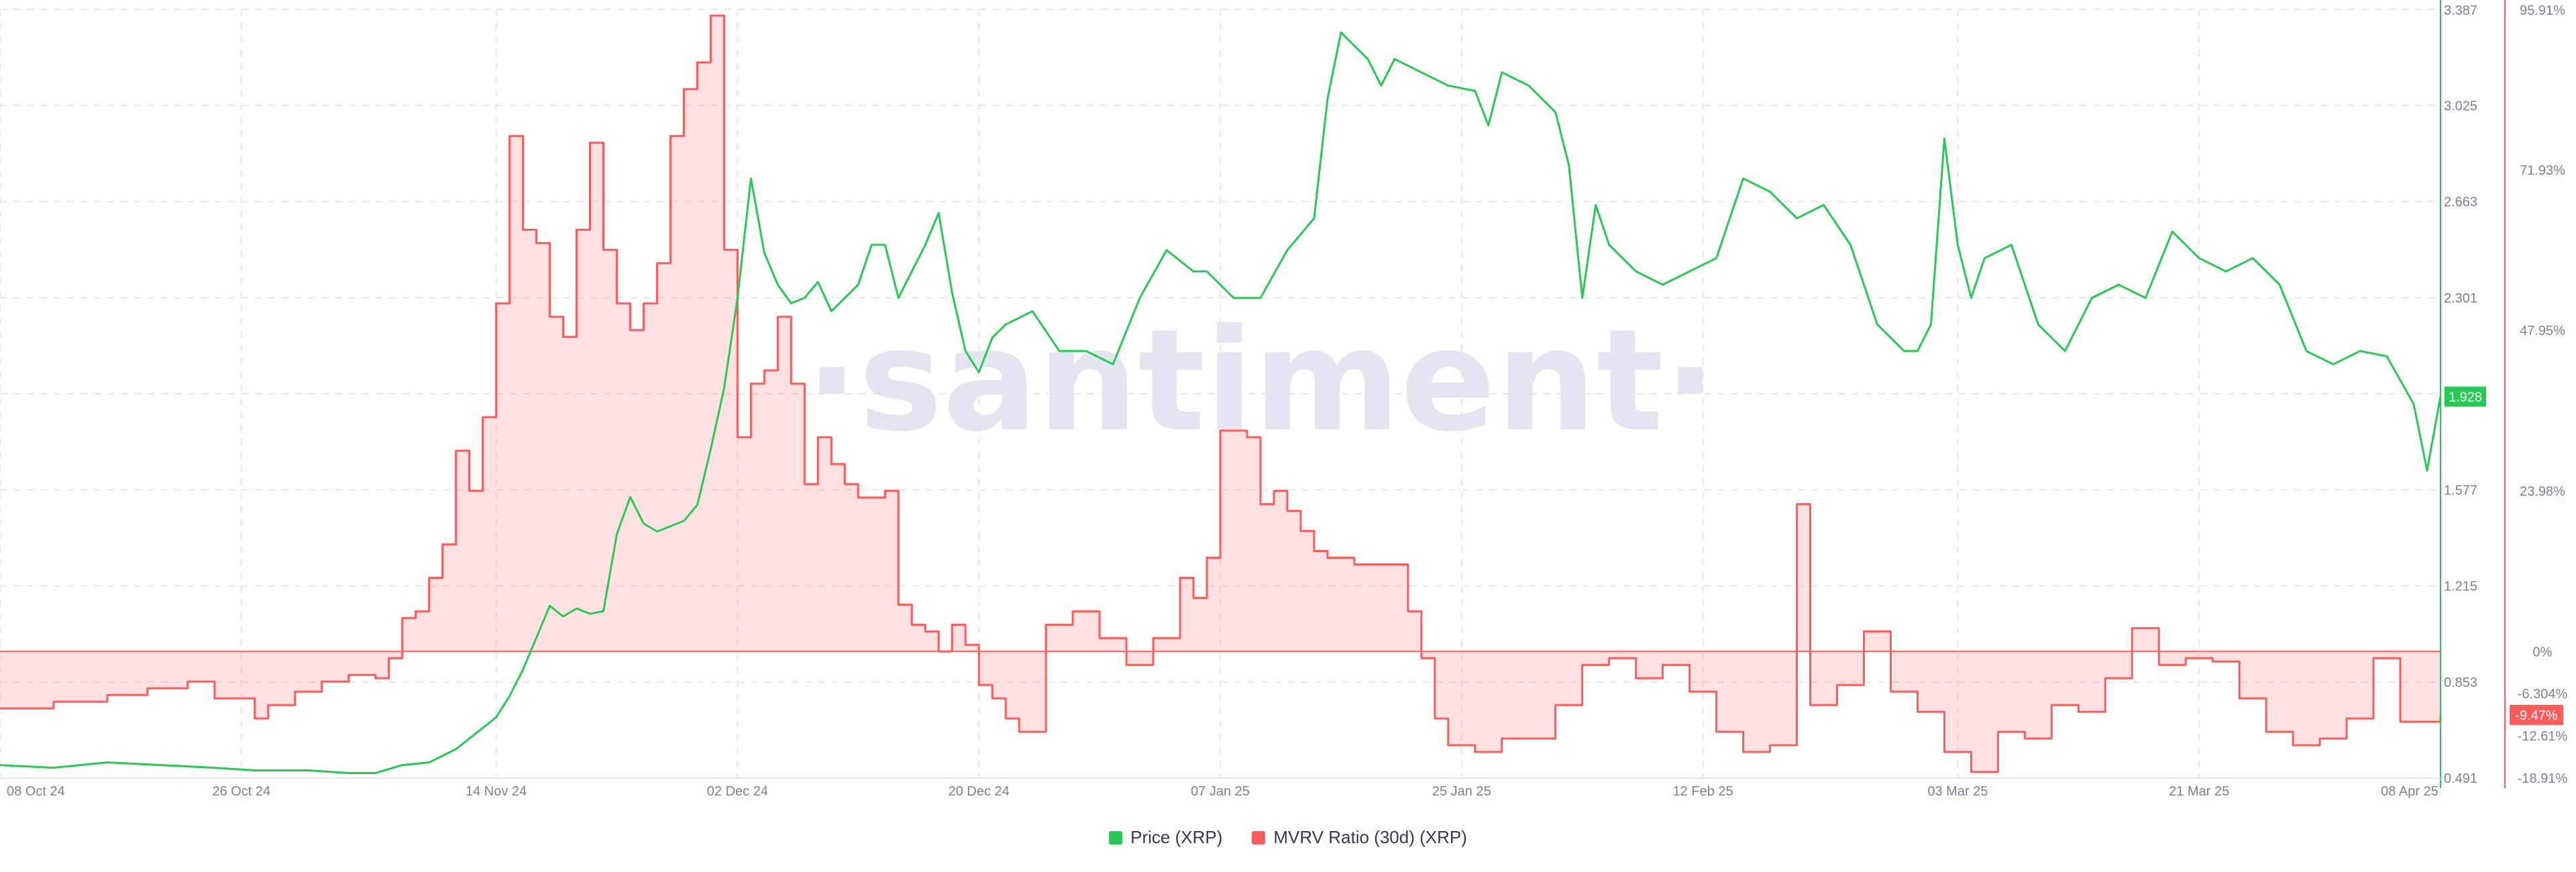  Describe the element at coordinates (2460, 298) in the screenshot. I see `price-tick-label: 2.301` at that location.